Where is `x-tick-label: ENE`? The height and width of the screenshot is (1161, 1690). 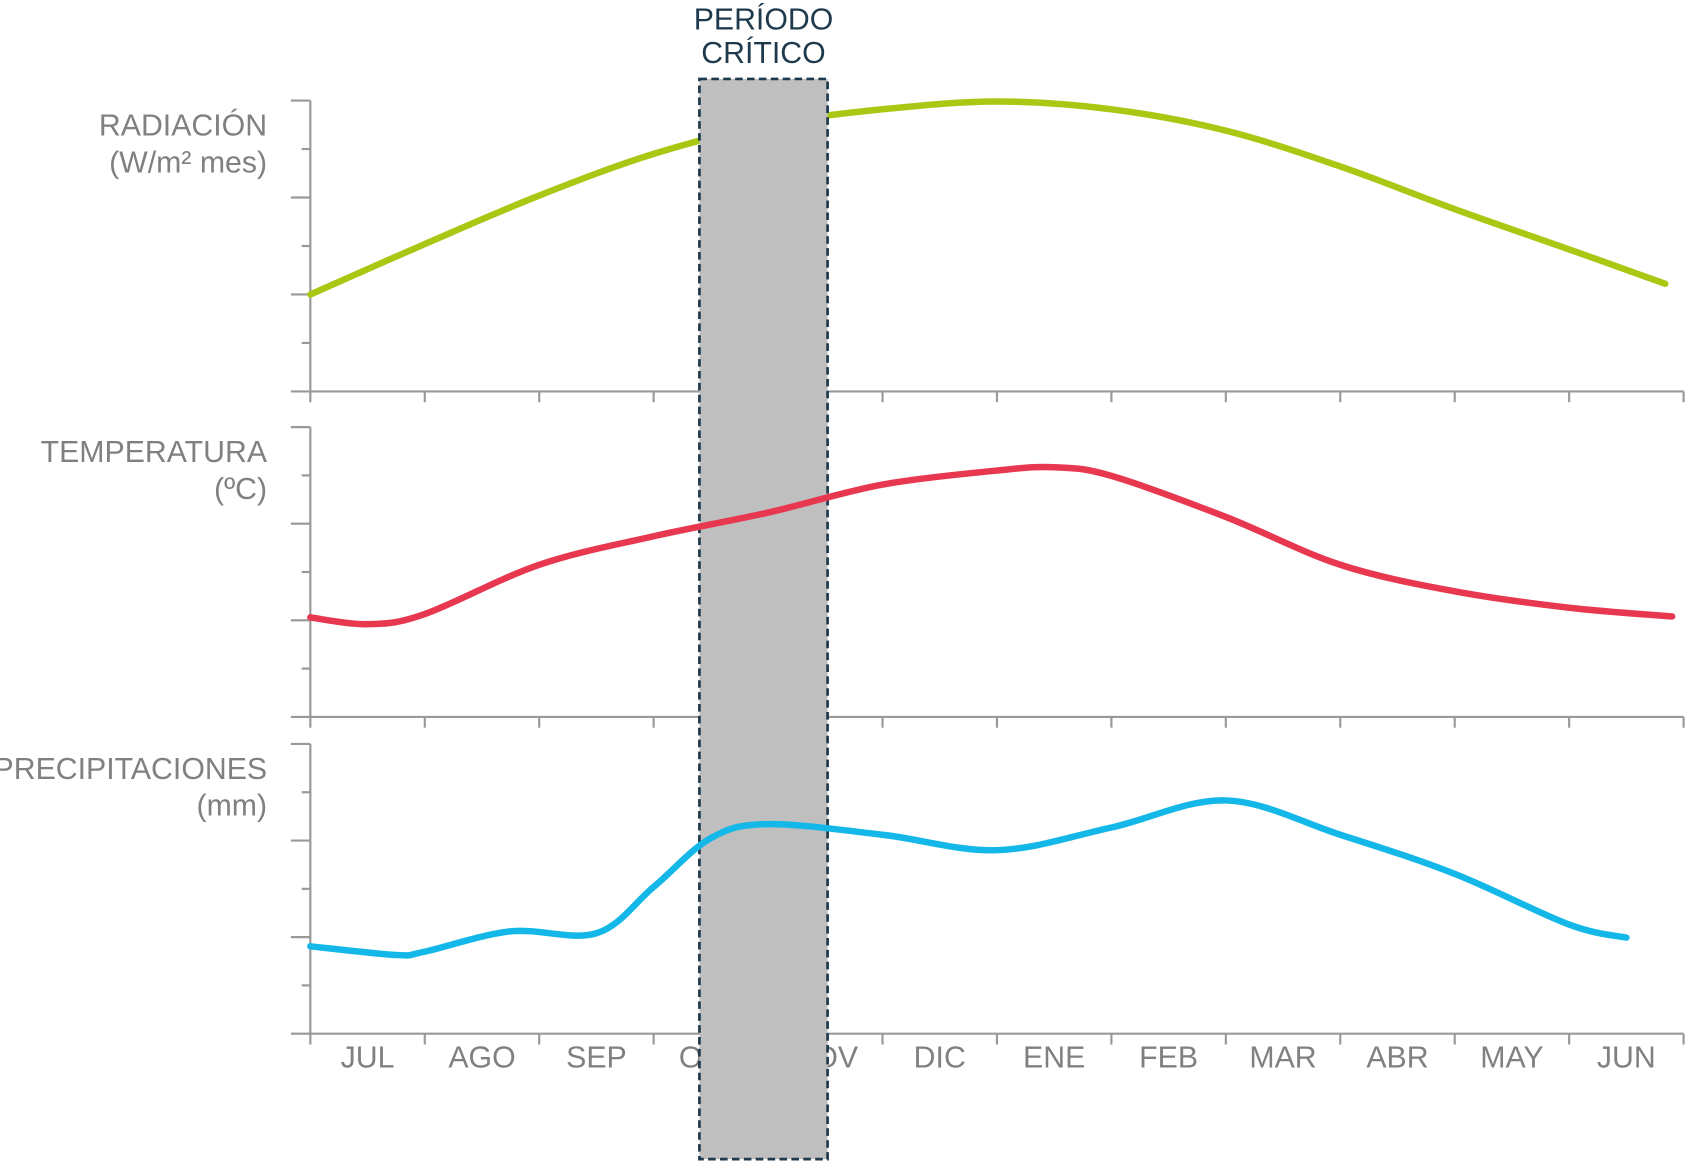 x-tick-label: ENE is located at coordinates (1054, 1058).